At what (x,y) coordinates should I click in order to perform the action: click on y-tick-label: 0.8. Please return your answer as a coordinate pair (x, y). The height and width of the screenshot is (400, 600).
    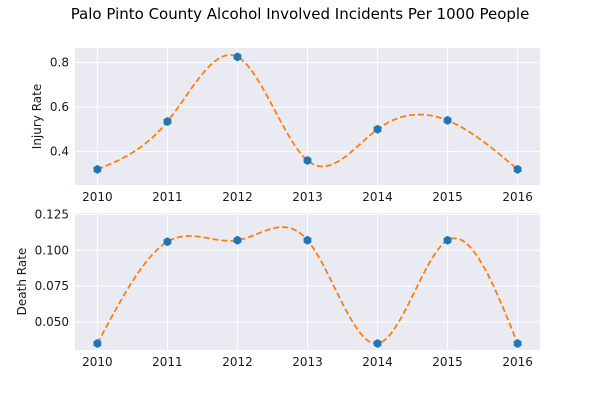
    Looking at the image, I should click on (59, 62).